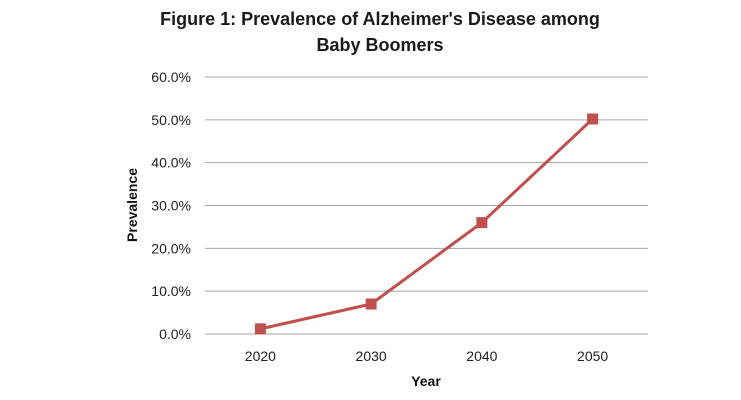  Describe the element at coordinates (427, 356) in the screenshot. I see `x-axis-ticks: 2020 2030 2040 2050` at that location.